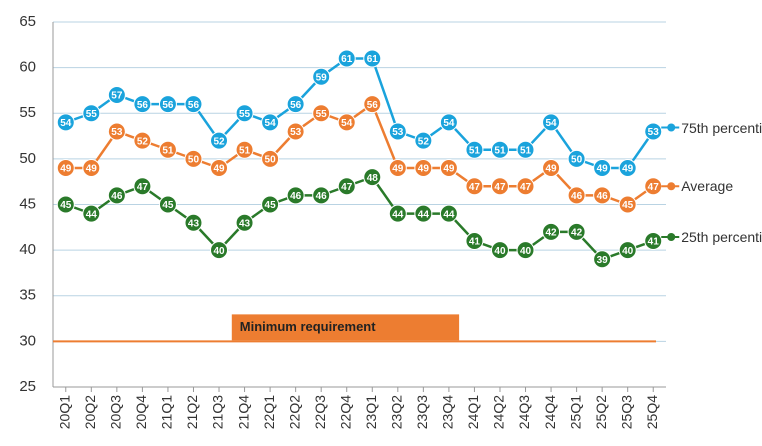 The height and width of the screenshot is (446, 762). I want to click on x-tick-label: 23Q3, so click(422, 412).